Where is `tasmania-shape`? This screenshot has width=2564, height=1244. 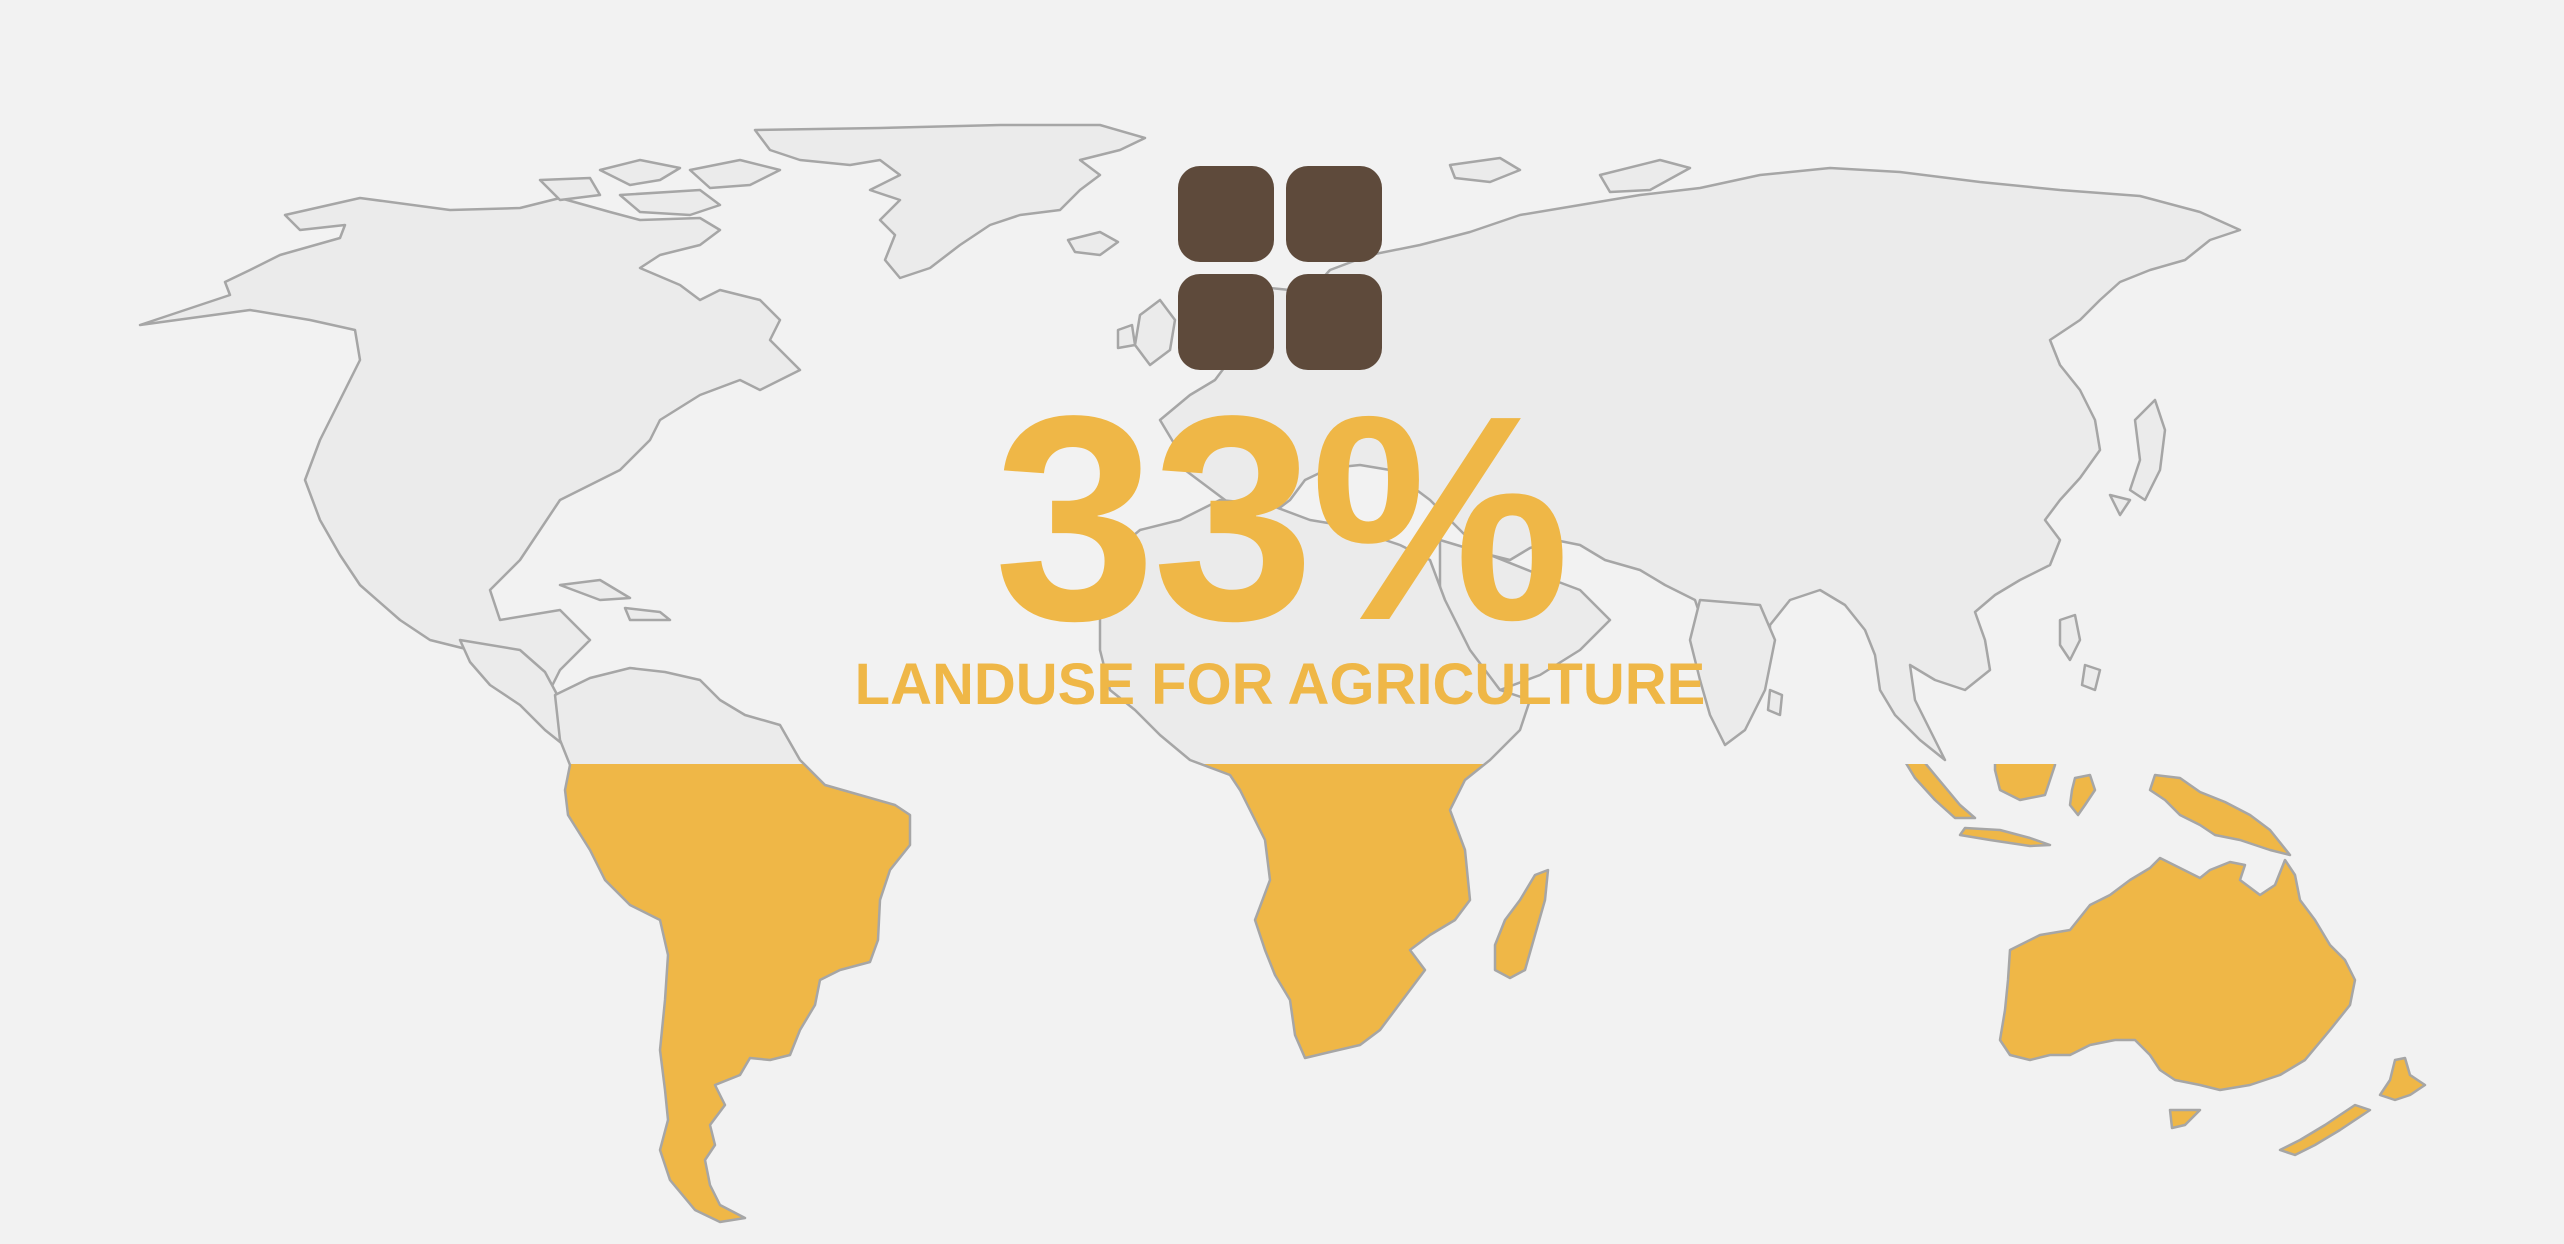 tasmania-shape is located at coordinates (2185, 1119).